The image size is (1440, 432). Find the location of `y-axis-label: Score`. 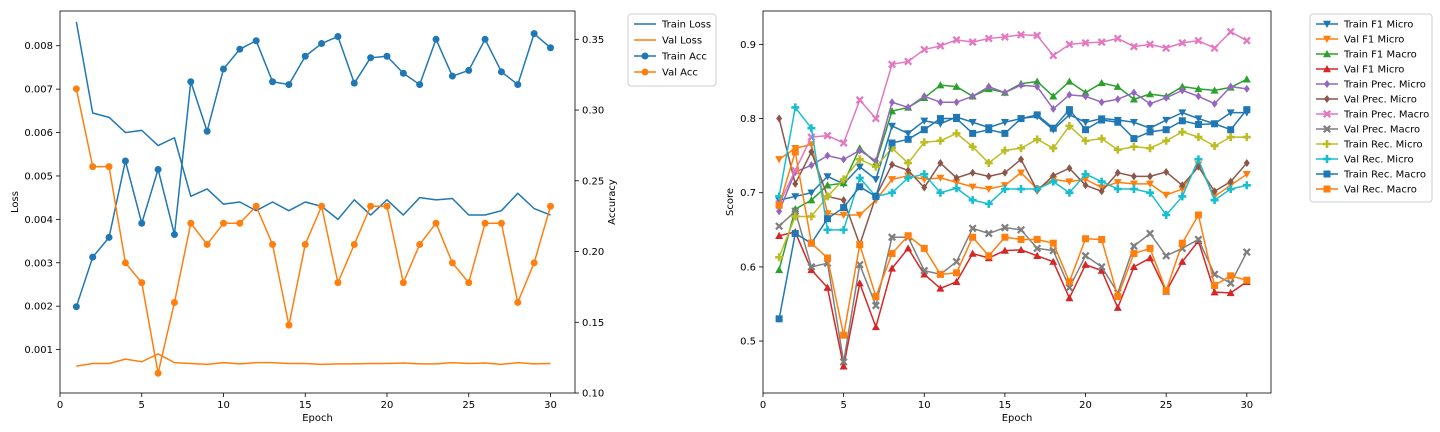

y-axis-label: Score is located at coordinates (730, 202).